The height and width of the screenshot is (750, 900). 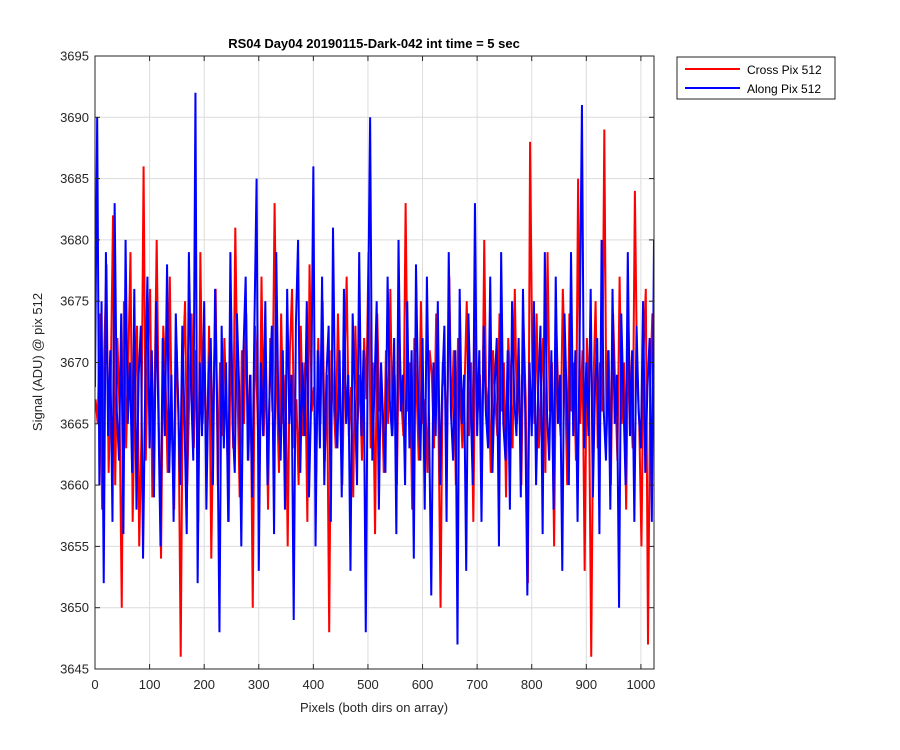 I want to click on y-tick-label: 3665, so click(x=74, y=423).